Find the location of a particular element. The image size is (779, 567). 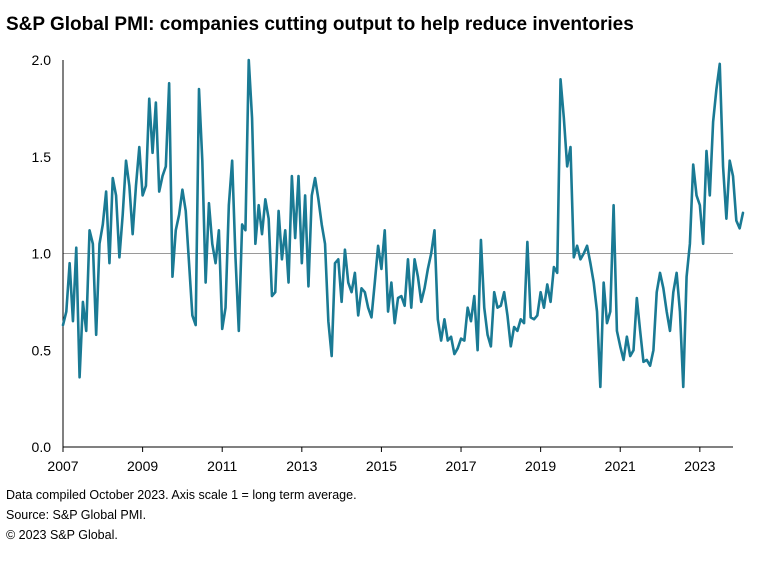

x-tick-label: 2015 is located at coordinates (381, 466).